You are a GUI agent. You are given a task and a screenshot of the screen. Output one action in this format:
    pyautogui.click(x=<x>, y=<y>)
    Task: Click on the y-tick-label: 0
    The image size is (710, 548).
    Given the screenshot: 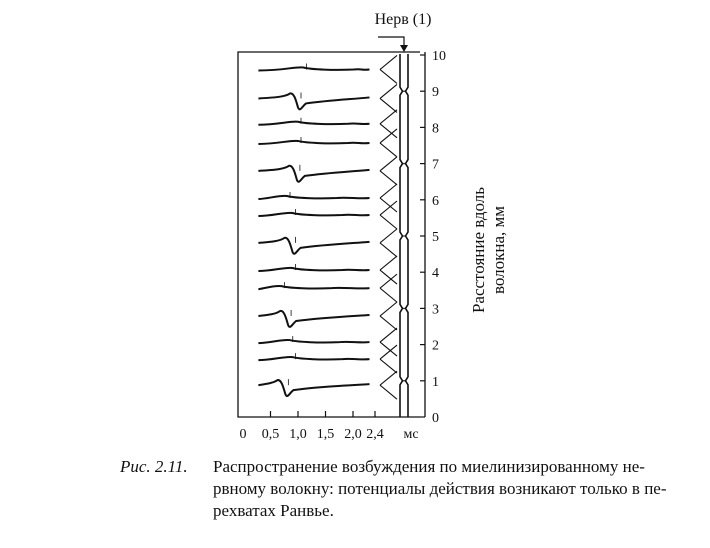 What is the action you would take?
    pyautogui.click(x=435, y=418)
    